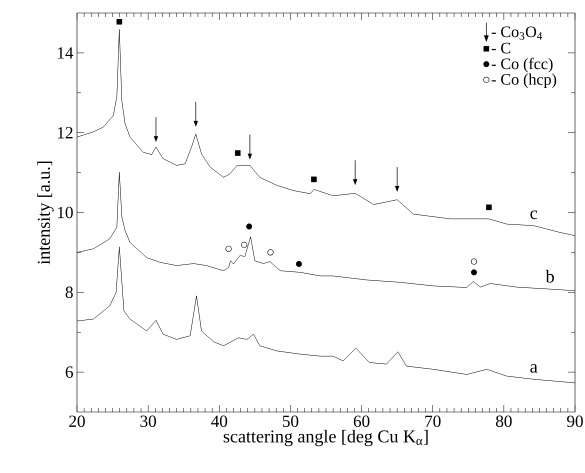  What do you see at coordinates (517, 33) in the screenshot?
I see `legend-label: - Co$_{3}$O$_{4}$` at bounding box center [517, 33].